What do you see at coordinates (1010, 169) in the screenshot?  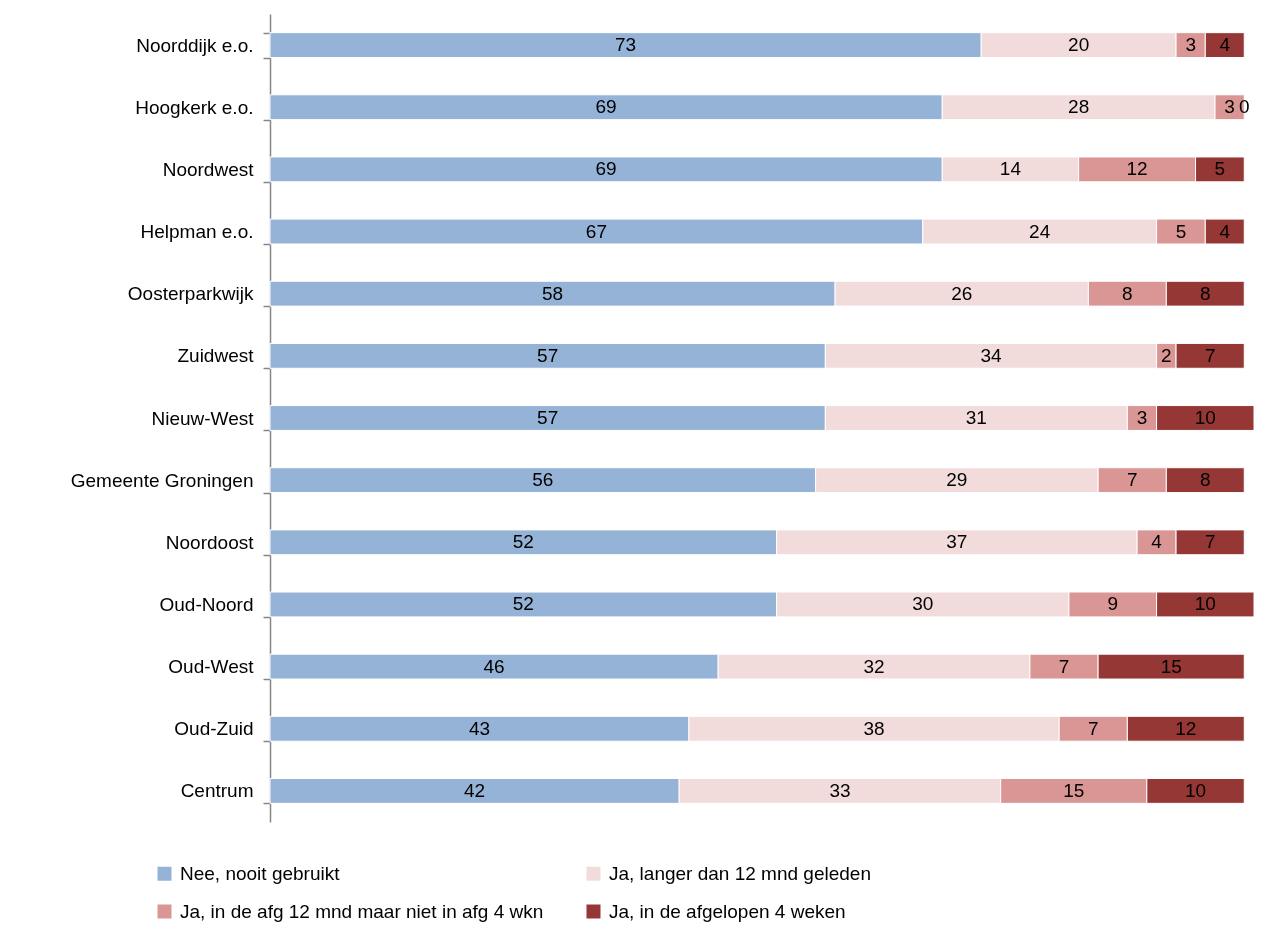 I see `data-label: 14` at bounding box center [1010, 169].